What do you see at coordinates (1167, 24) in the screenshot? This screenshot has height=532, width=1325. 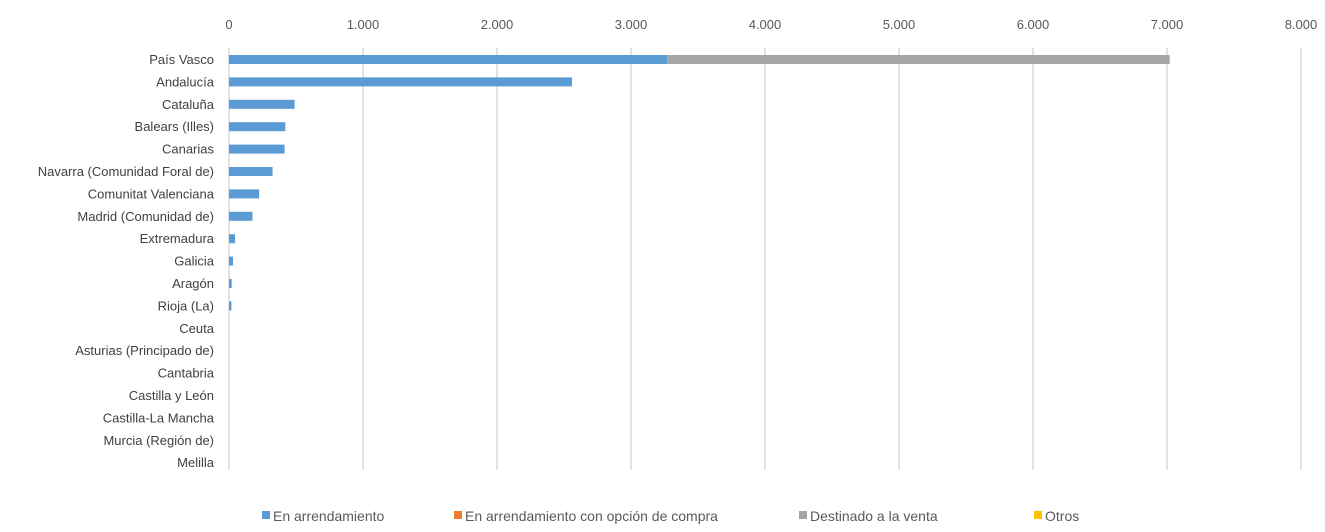 I see `x-tick-label: 7.000` at bounding box center [1167, 24].